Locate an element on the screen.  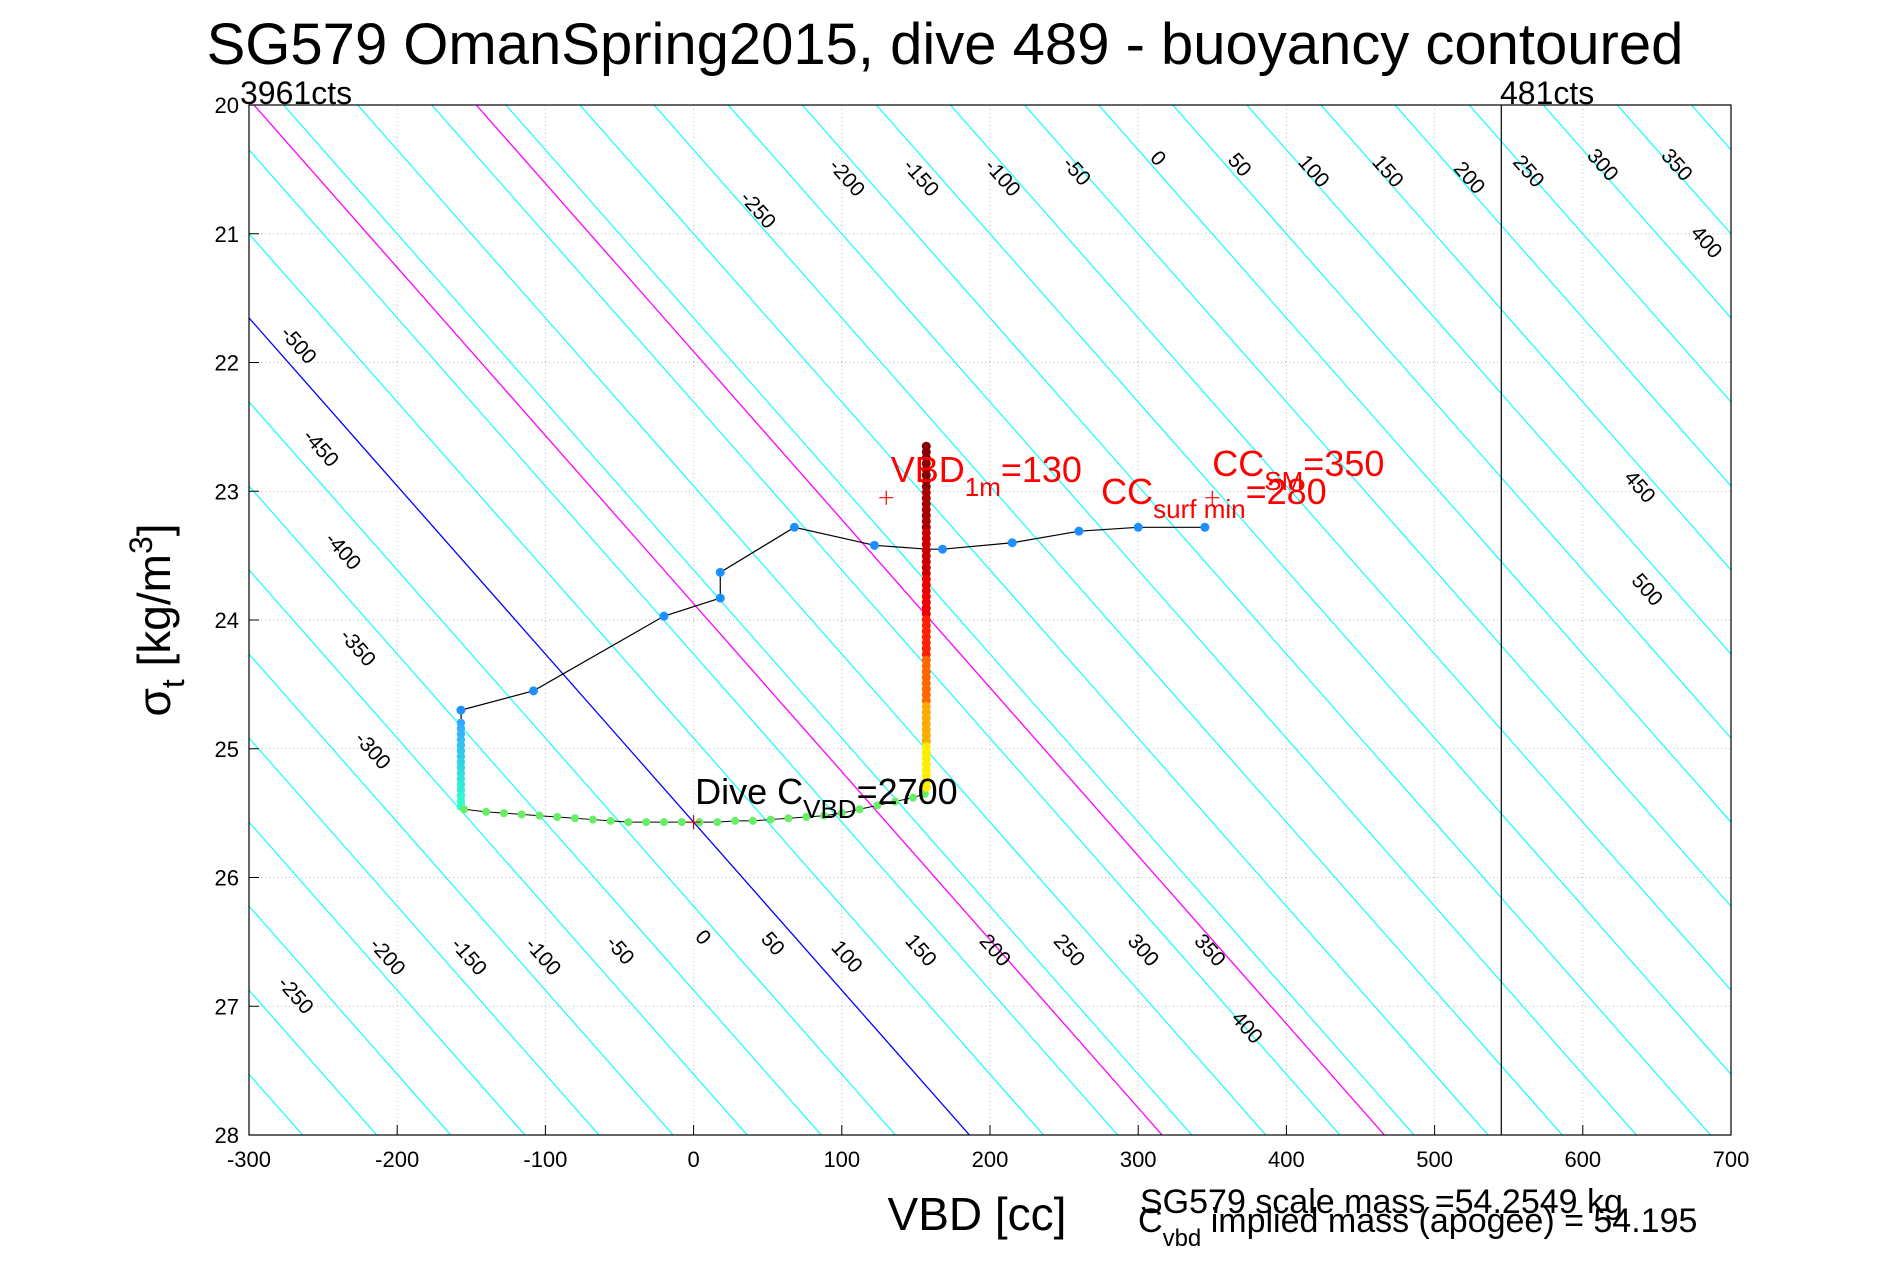
x-tick-label: 600 is located at coordinates (1582, 1159).